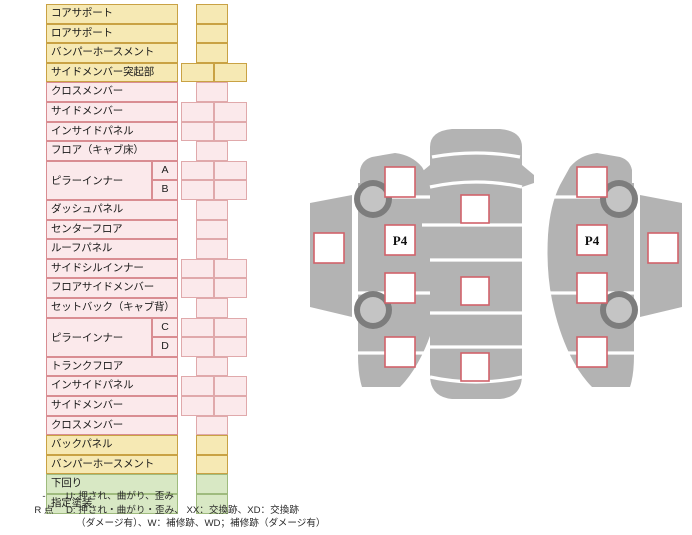 The width and height of the screenshot is (692, 535). I want to click on structure-row-label: サイドシルインナー, so click(112, 268).